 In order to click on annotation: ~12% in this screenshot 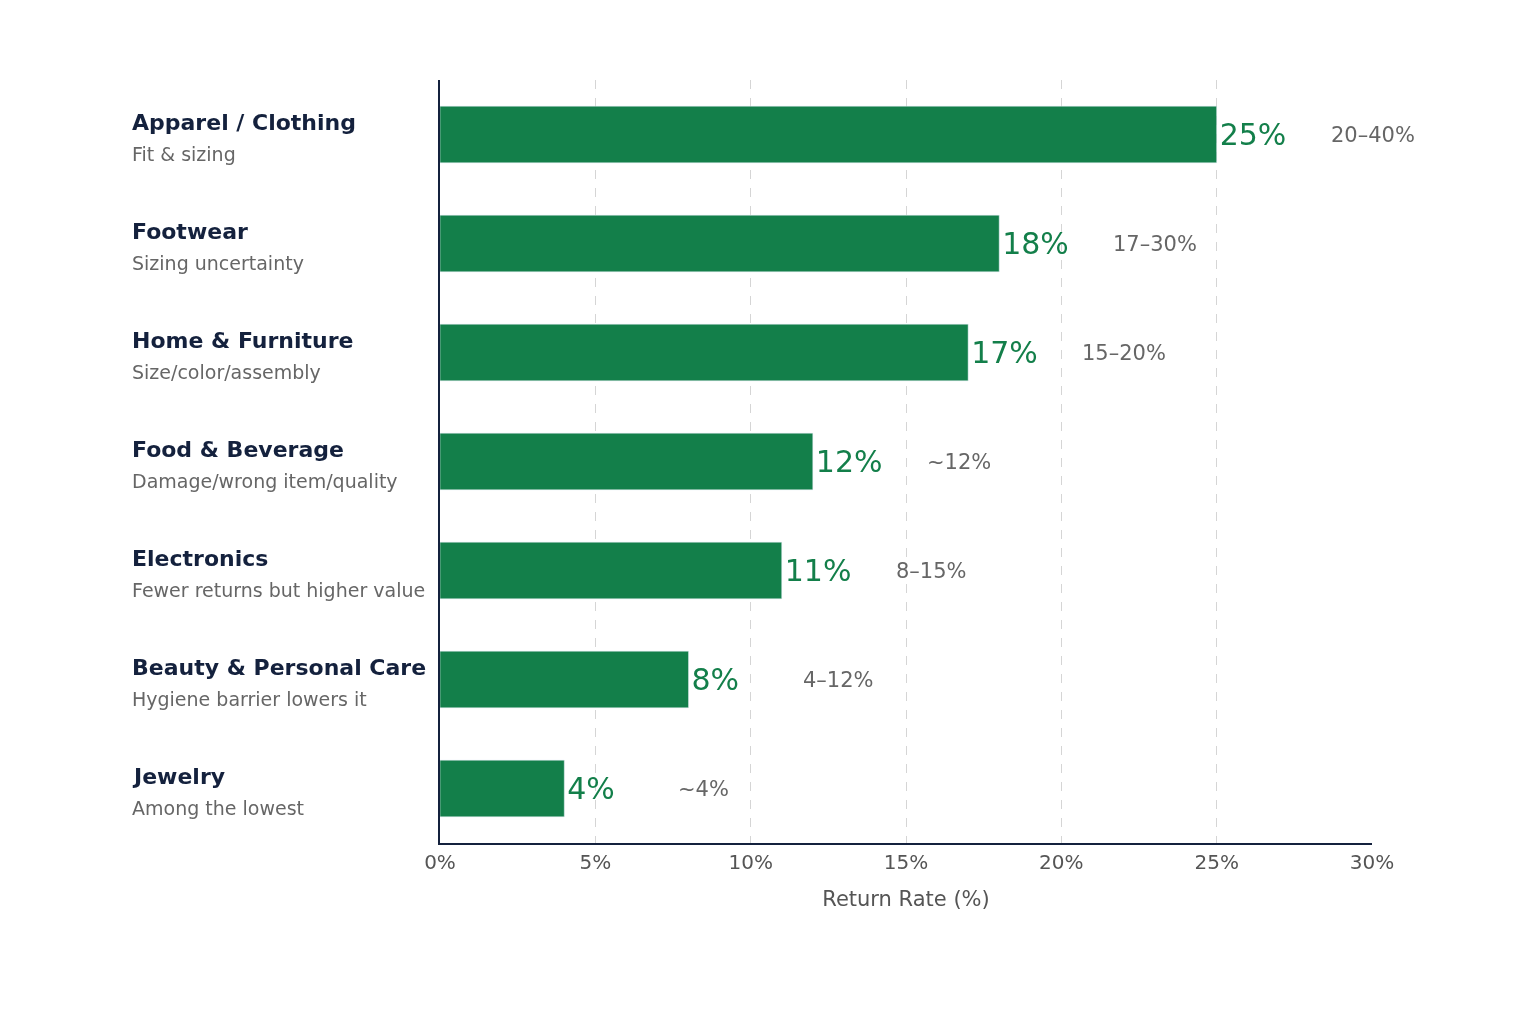, I will do `click(959, 462)`.